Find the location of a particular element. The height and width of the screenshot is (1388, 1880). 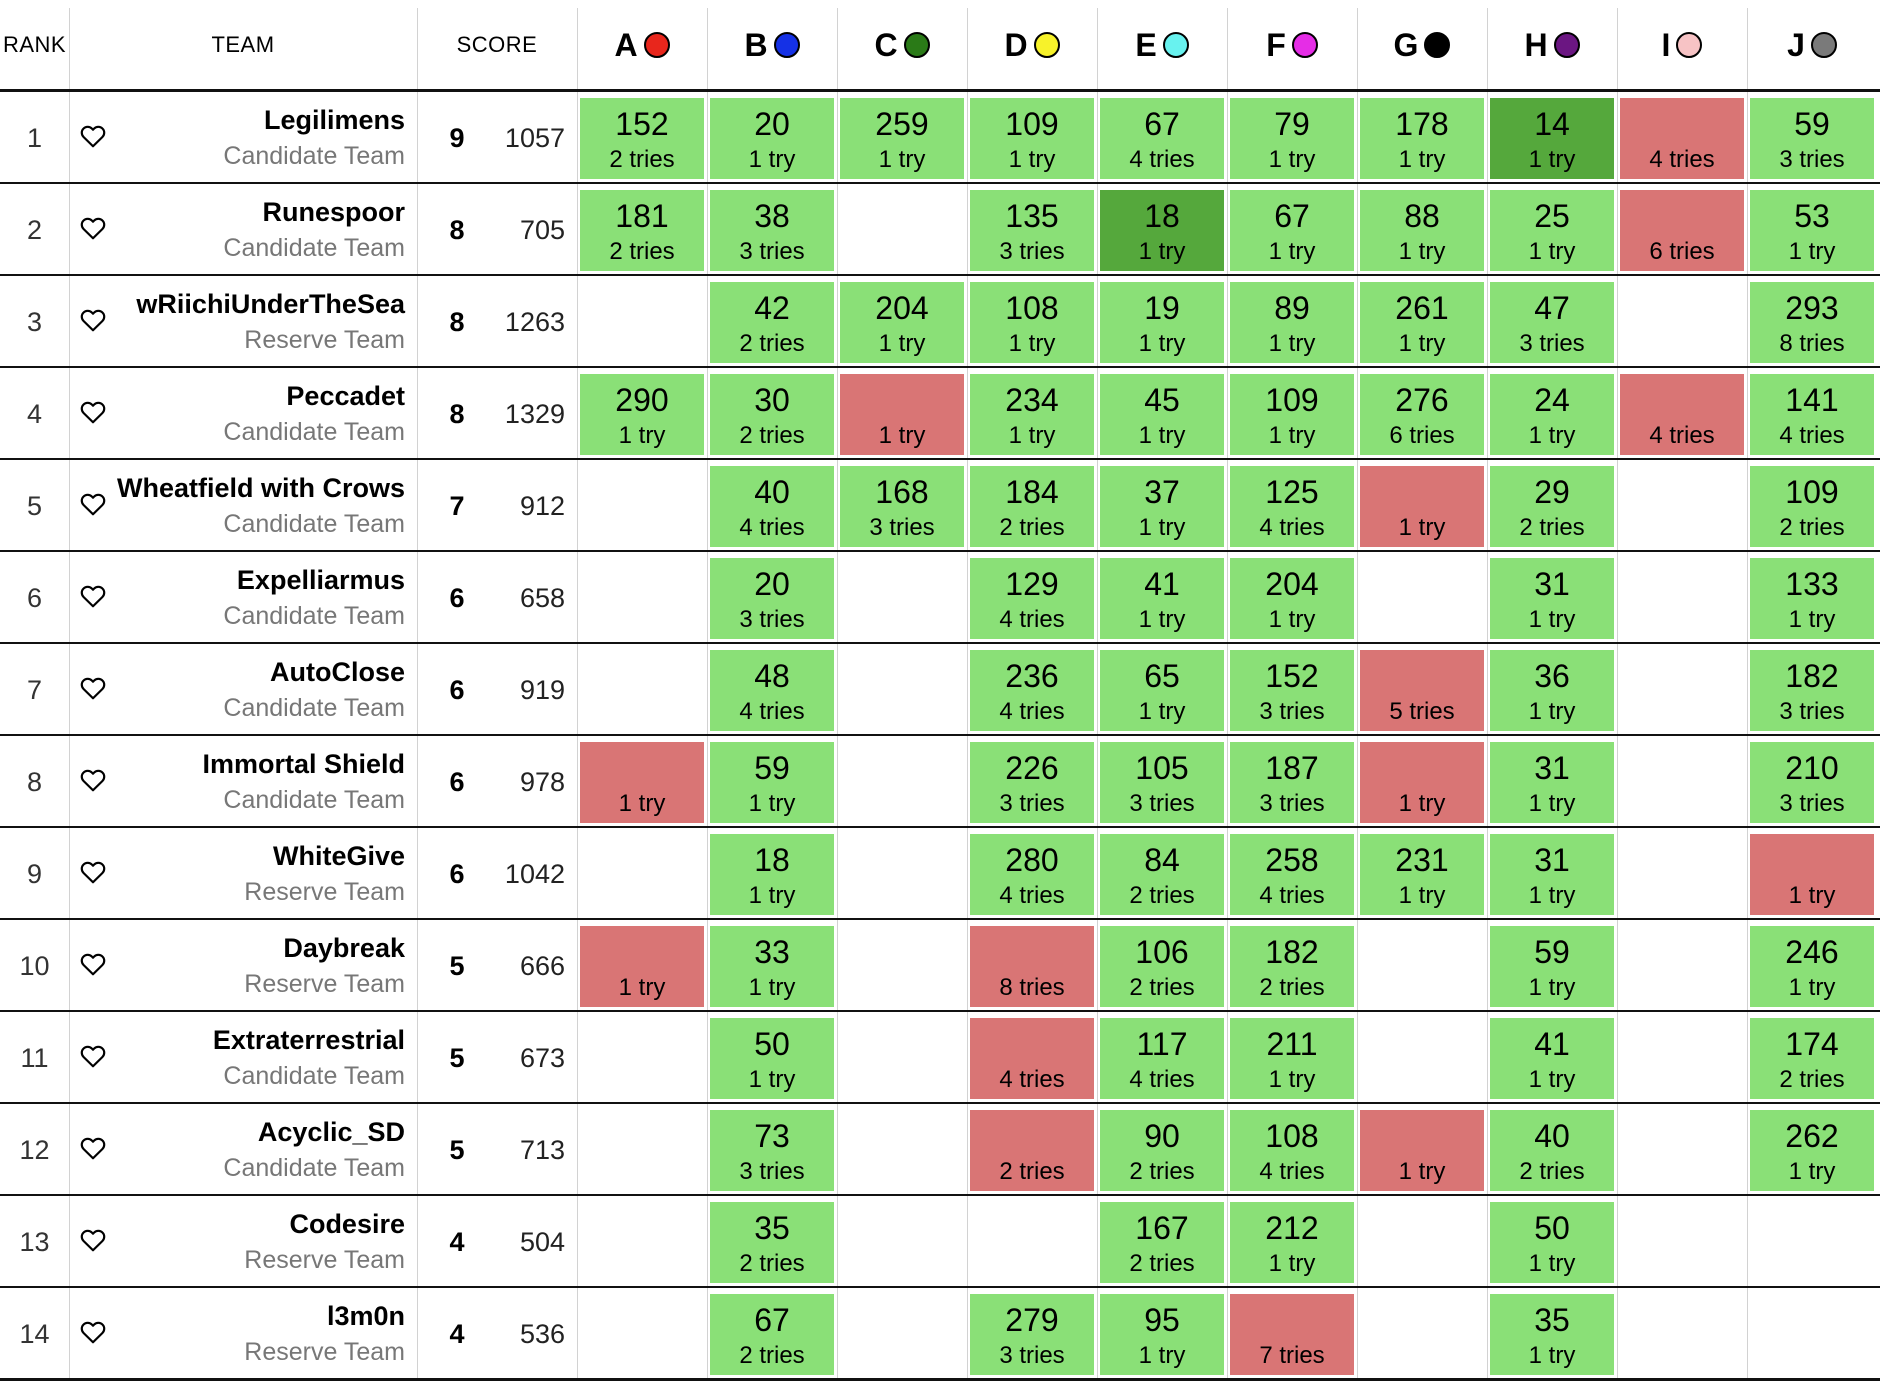

problem-result-b: 18 1 try is located at coordinates (772, 874).